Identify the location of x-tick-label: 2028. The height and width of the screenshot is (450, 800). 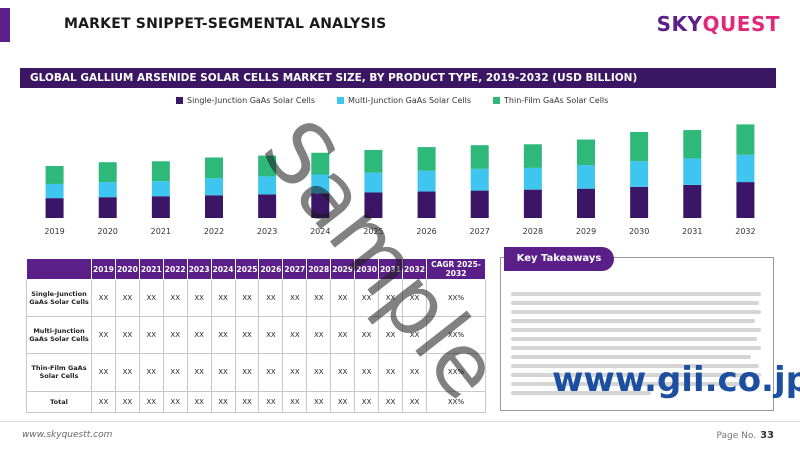
(533, 231).